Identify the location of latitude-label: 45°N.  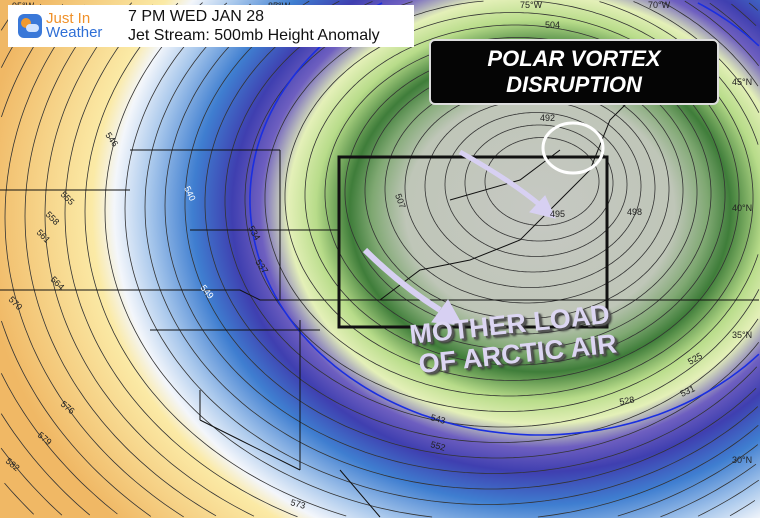
(742, 82).